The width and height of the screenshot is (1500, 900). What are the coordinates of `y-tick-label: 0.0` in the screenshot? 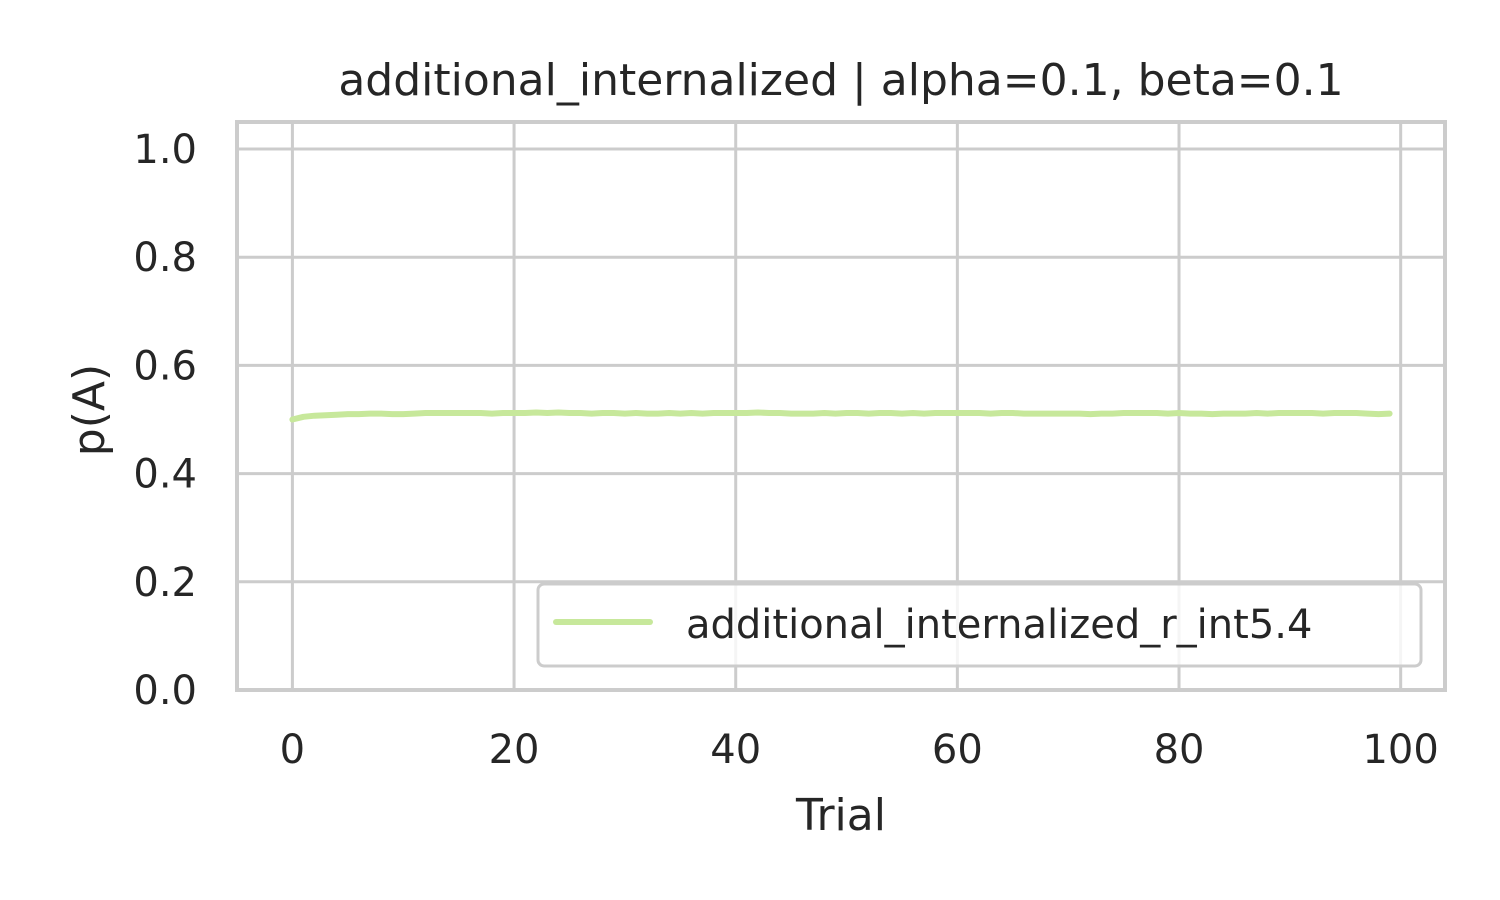 It's located at (165, 691).